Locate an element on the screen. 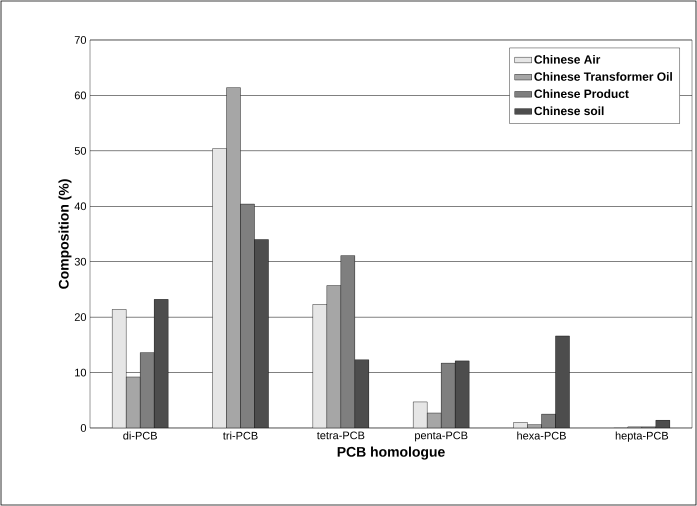  legend-label: Chinese soil is located at coordinates (569, 111).